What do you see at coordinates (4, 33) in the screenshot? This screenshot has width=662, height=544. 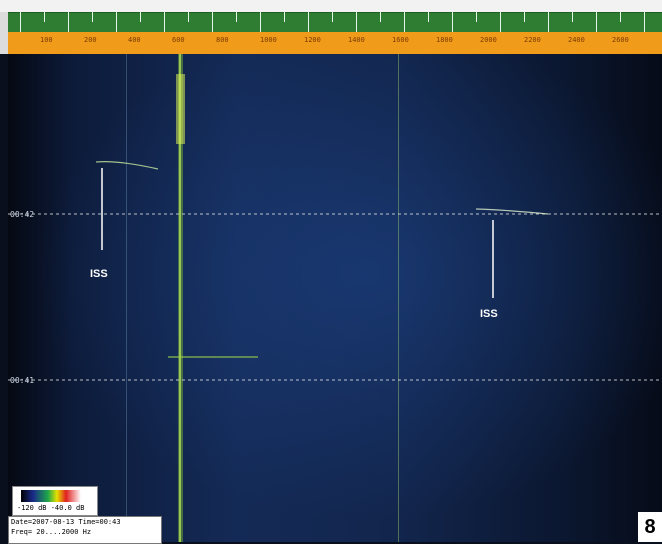 I see `ruler-corner` at bounding box center [4, 33].